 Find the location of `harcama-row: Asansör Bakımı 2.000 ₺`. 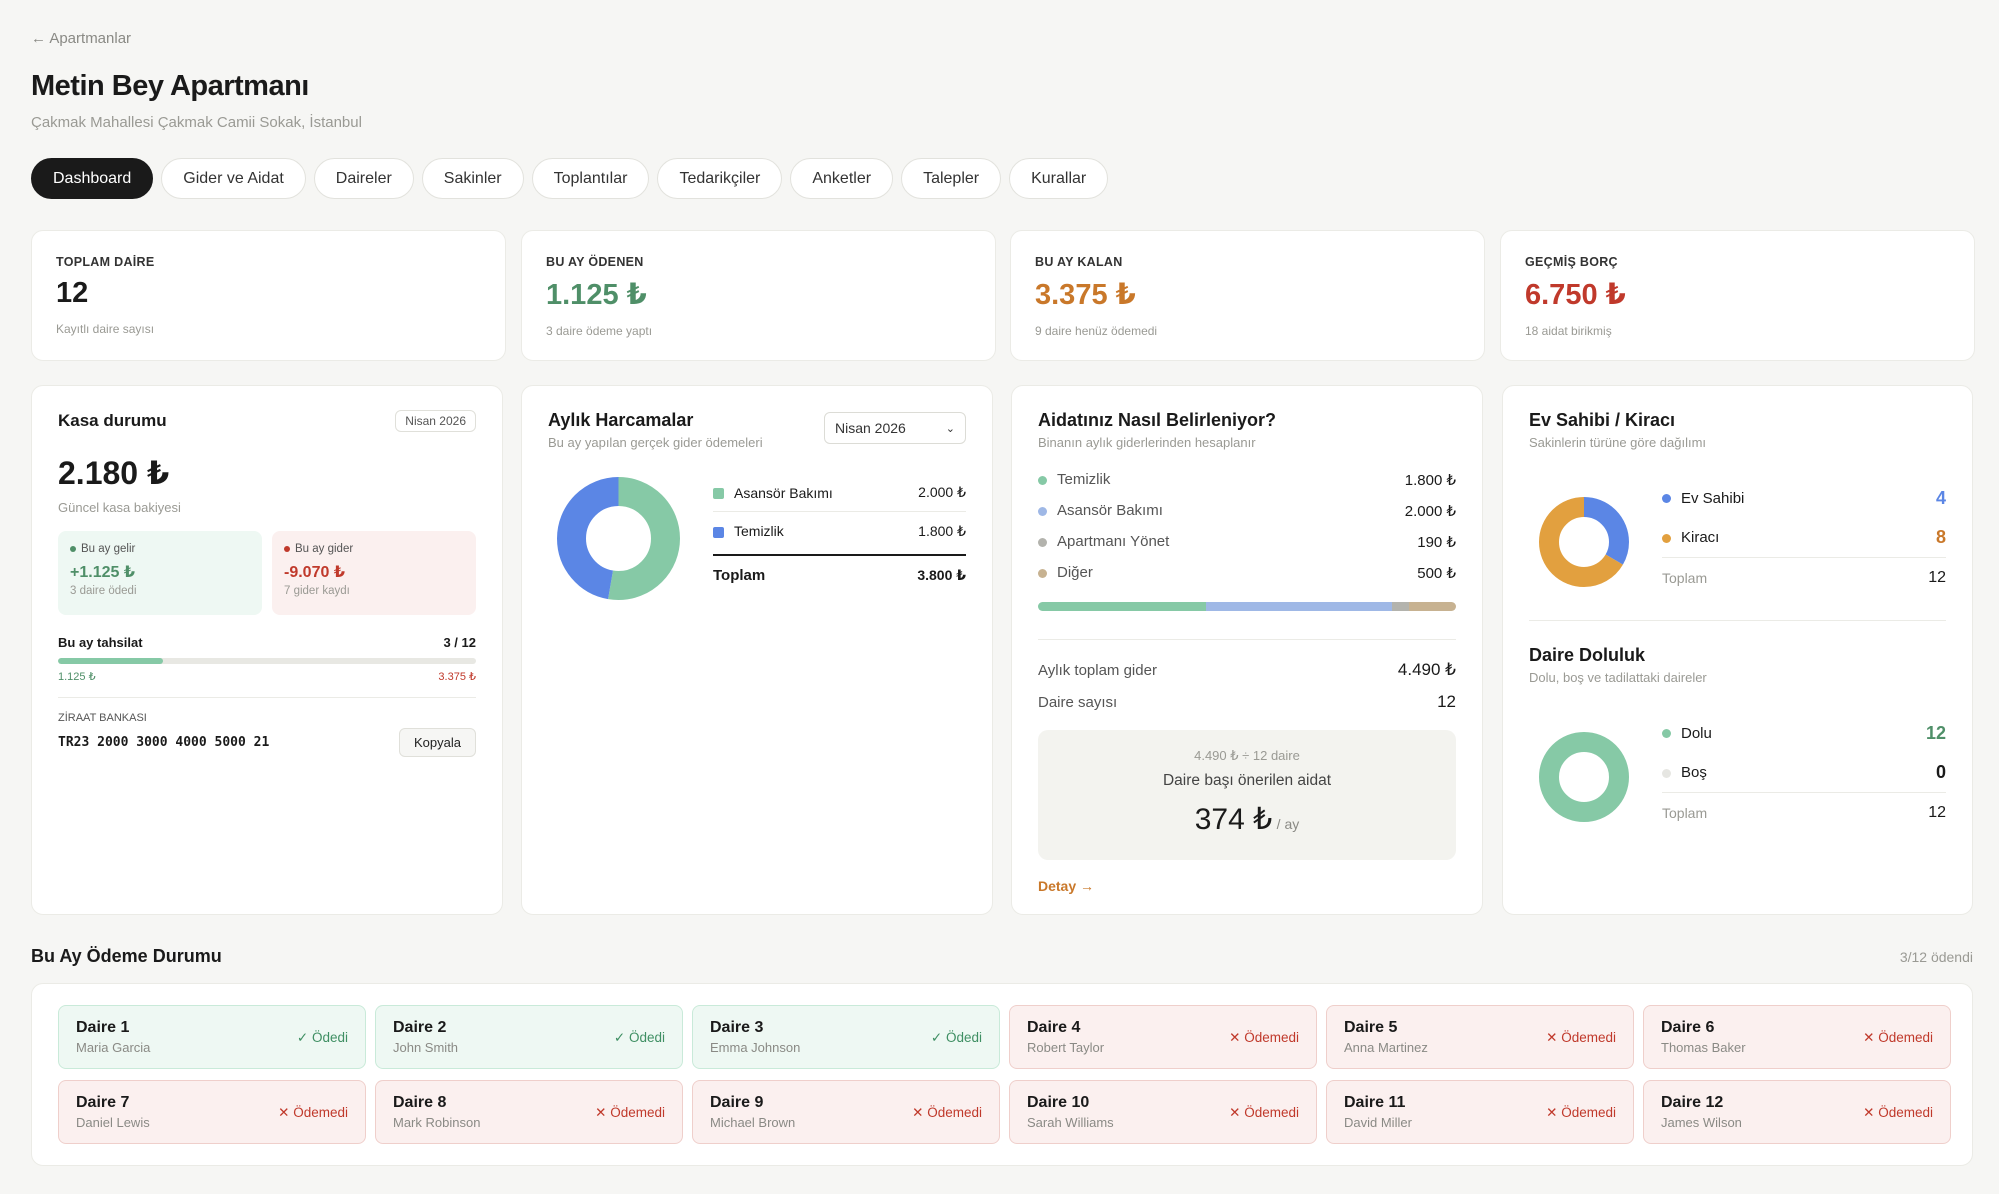

harcama-row: Asansör Bakımı 2.000 ₺ is located at coordinates (839, 493).